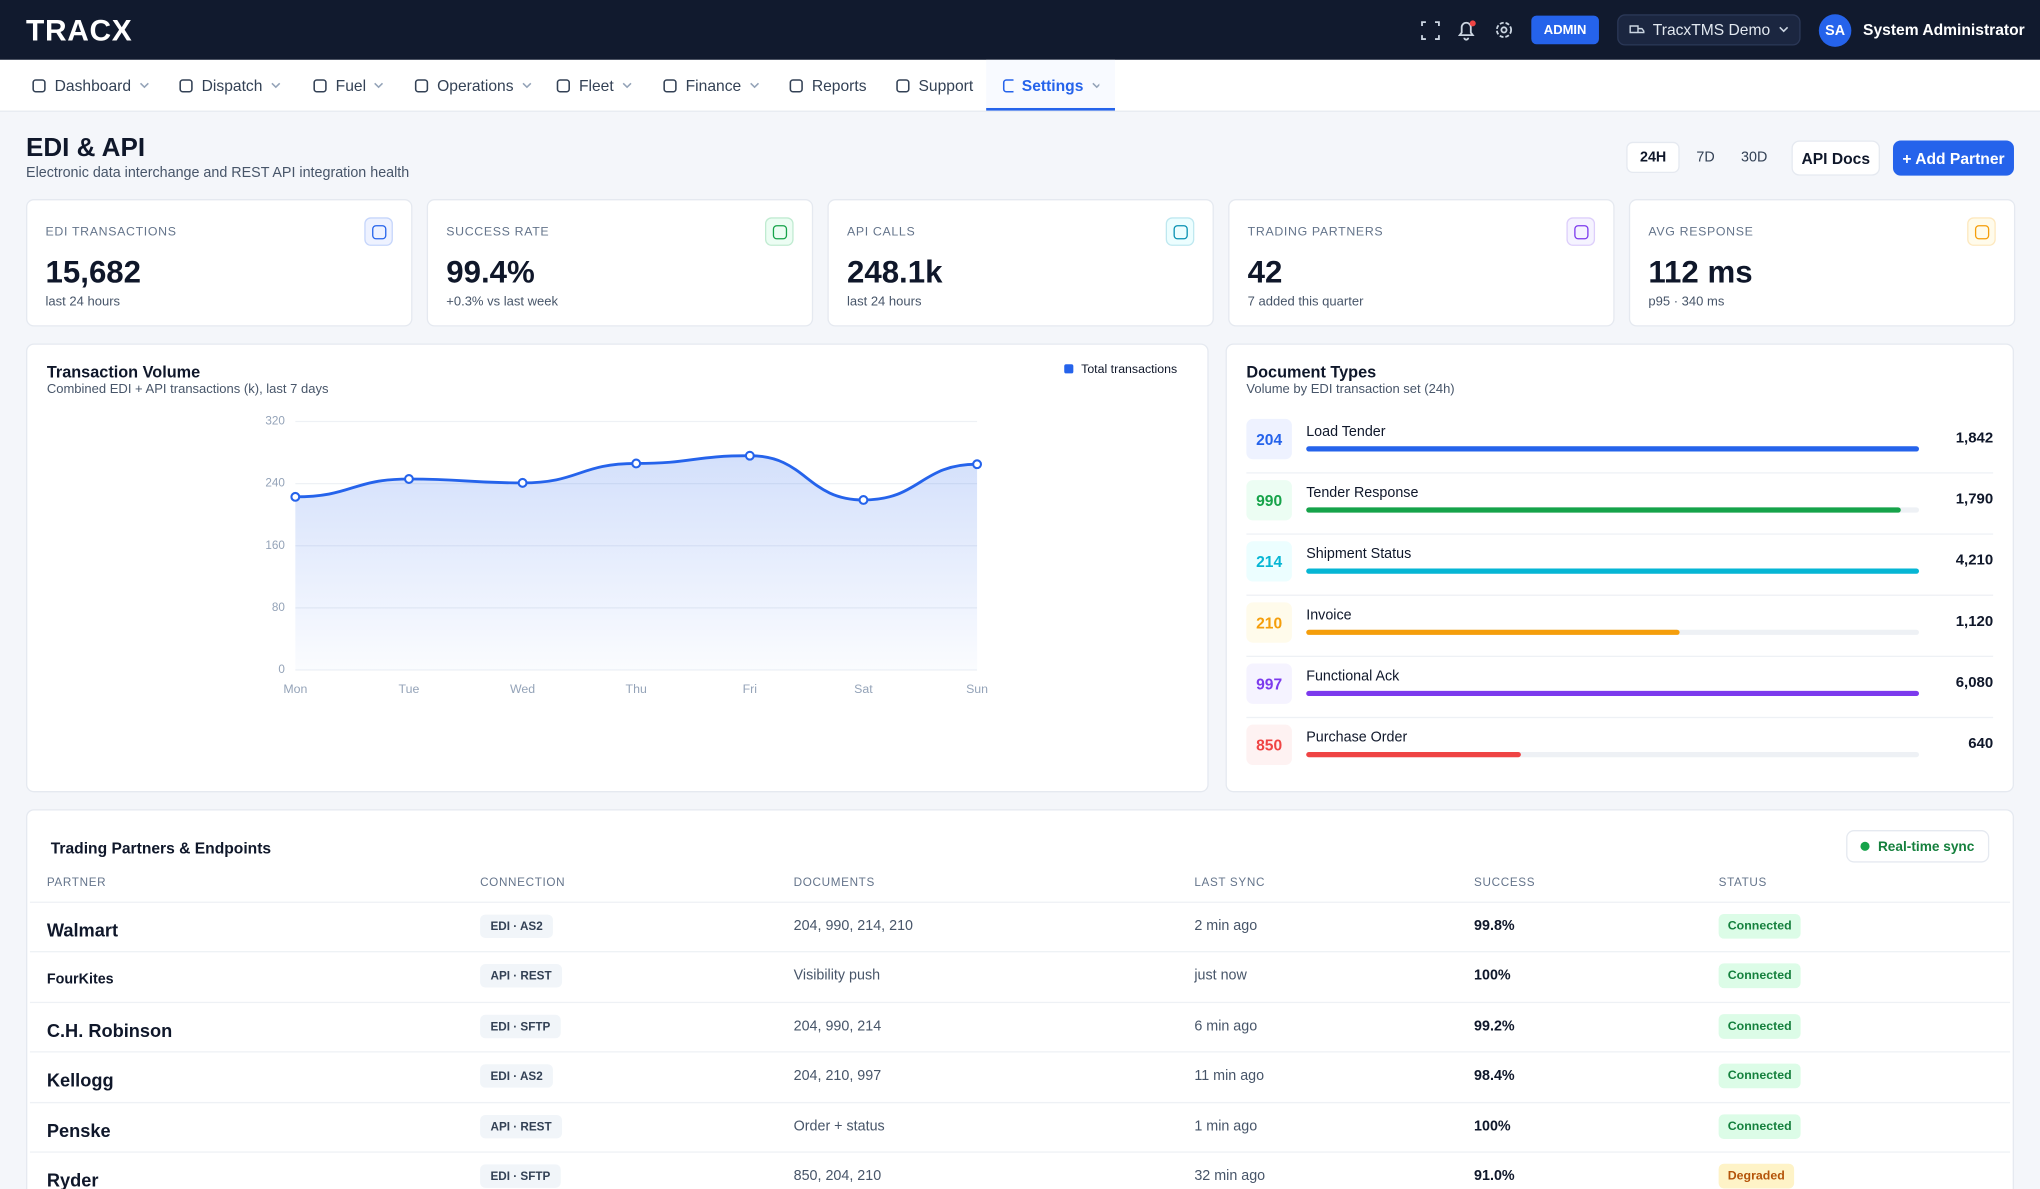 The image size is (2040, 1189). What do you see at coordinates (93, 272) in the screenshot?
I see `kpi-value: 15,682` at bounding box center [93, 272].